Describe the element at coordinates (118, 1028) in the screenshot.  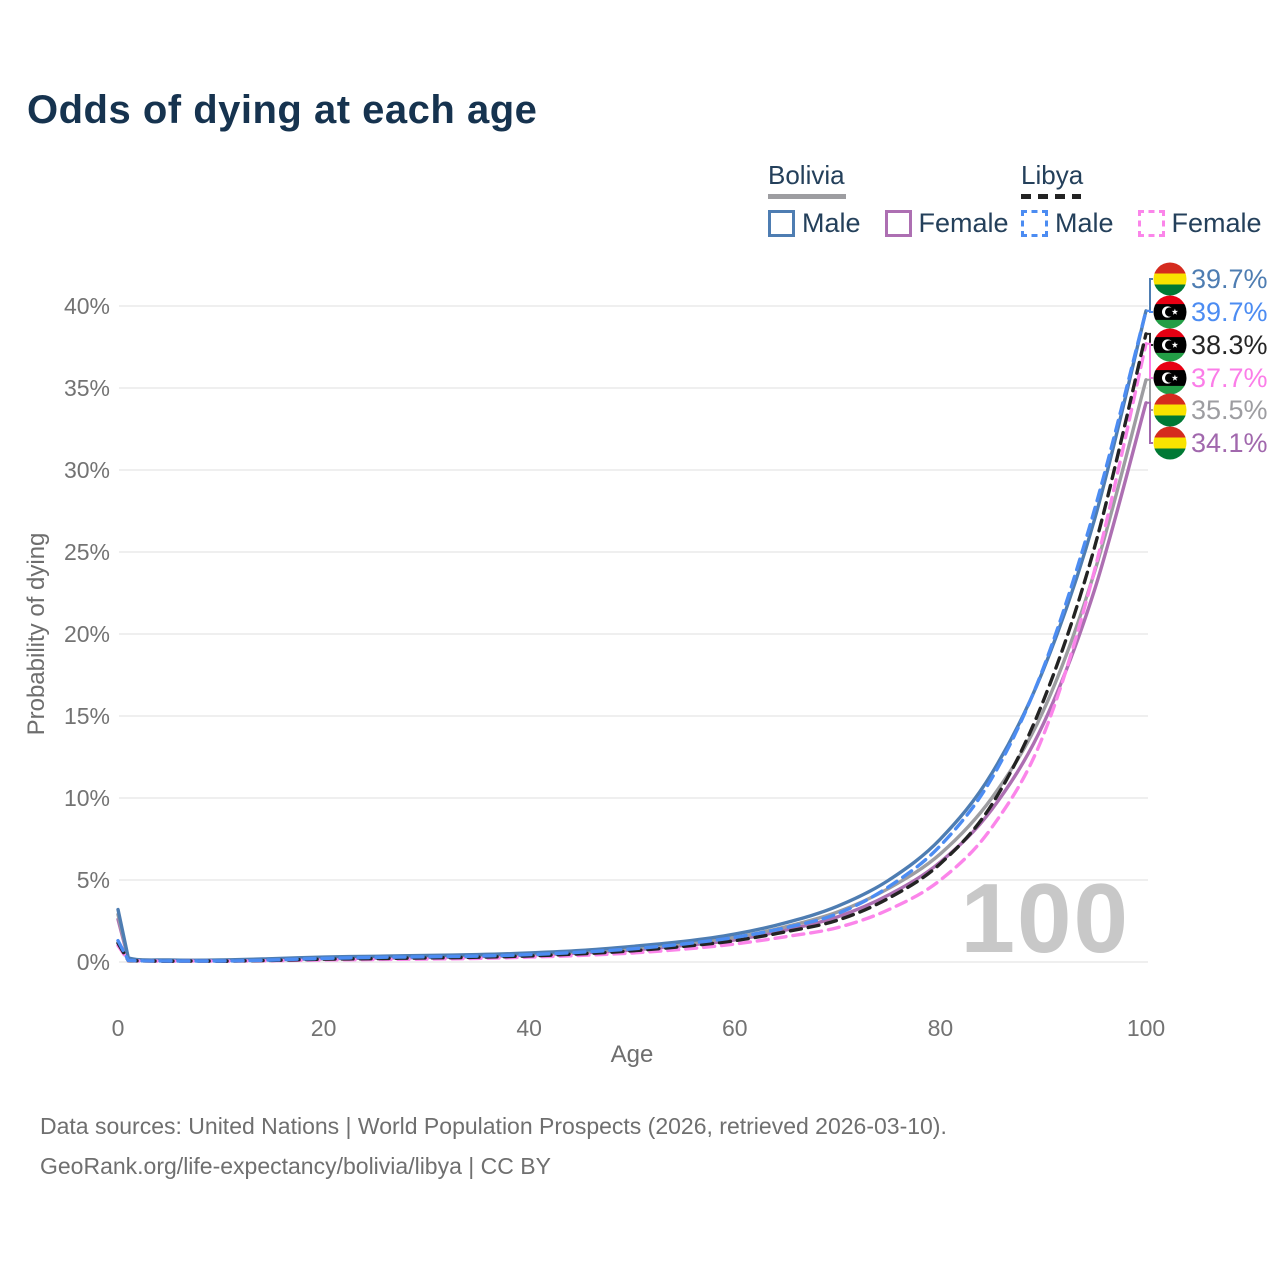
I see `x-tick-0: 0` at that location.